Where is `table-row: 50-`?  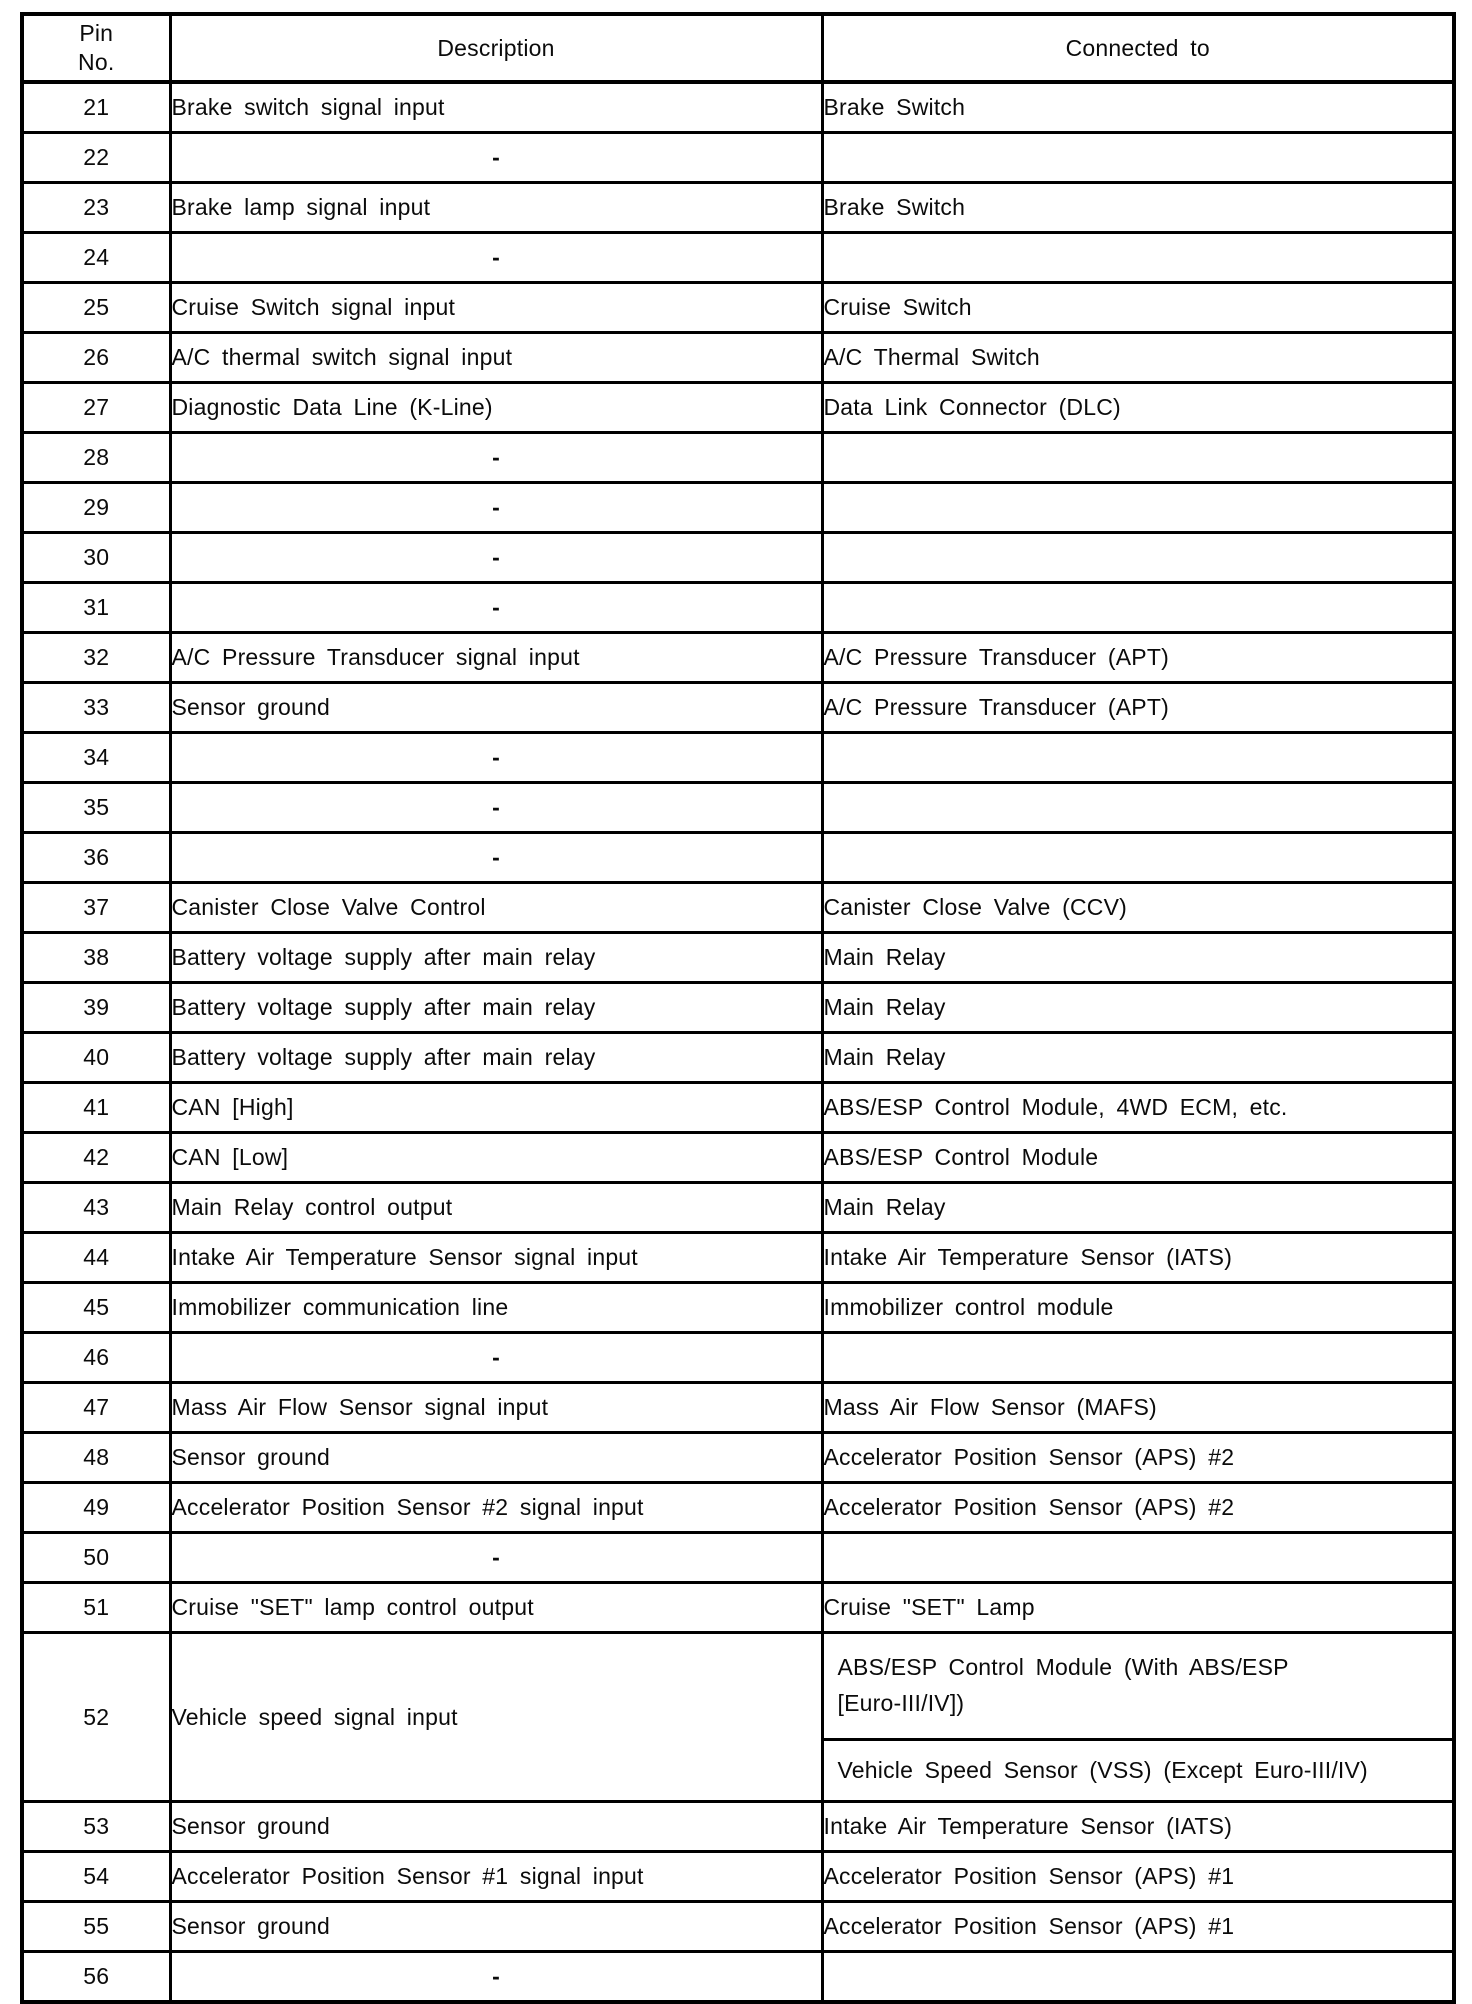
table-row: 50- is located at coordinates (738, 1557).